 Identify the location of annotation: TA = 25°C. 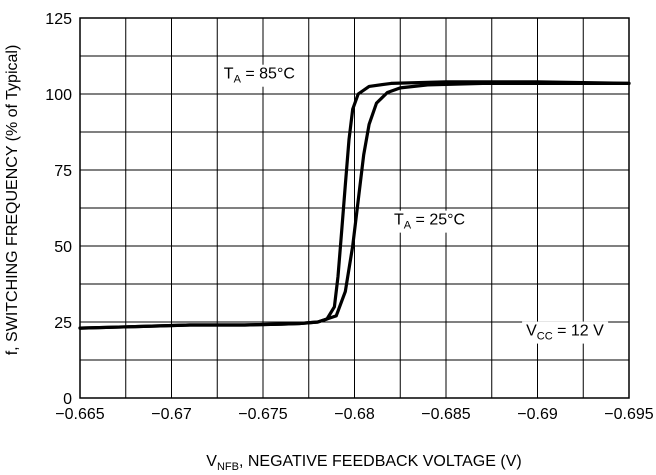
(429, 221).